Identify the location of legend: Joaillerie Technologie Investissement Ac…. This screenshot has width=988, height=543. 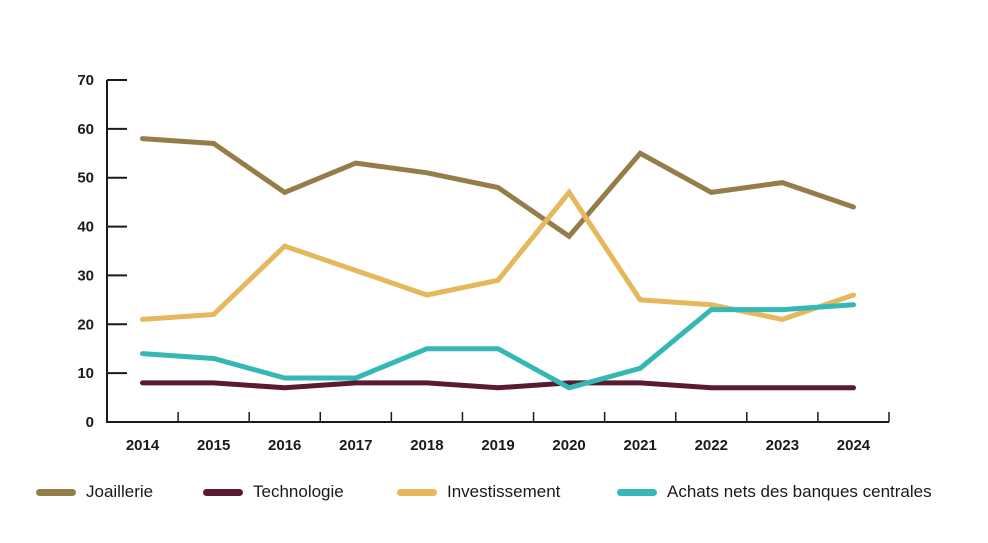
(494, 493).